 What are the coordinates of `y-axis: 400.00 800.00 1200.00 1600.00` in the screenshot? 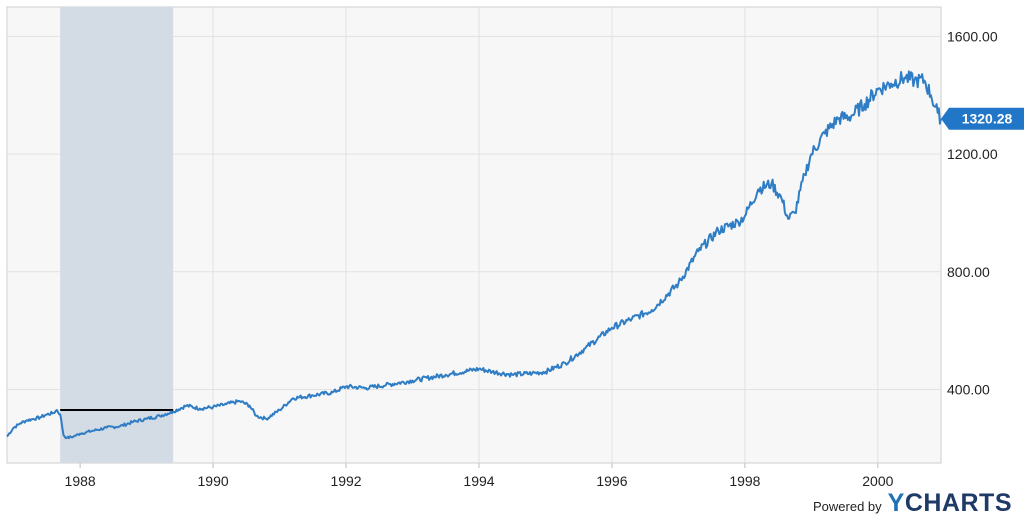 It's located at (972, 212).